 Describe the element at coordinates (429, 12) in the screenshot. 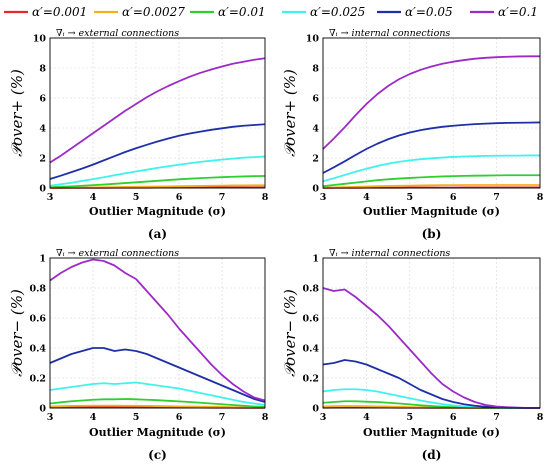

I see `legend-label: α′=0.05` at that location.